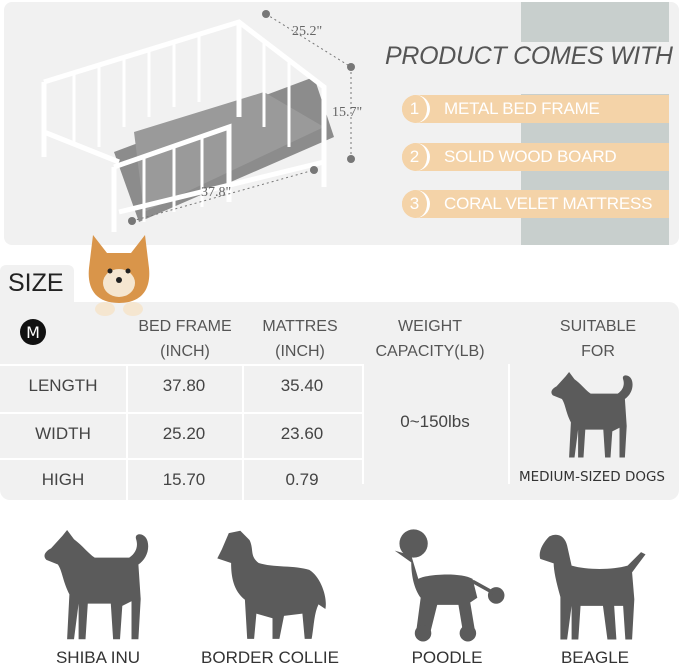 Image resolution: width=679 pixels, height=668 pixels. I want to click on component-item-3: 3 CORAL VELET MATTRESS, so click(535, 204).